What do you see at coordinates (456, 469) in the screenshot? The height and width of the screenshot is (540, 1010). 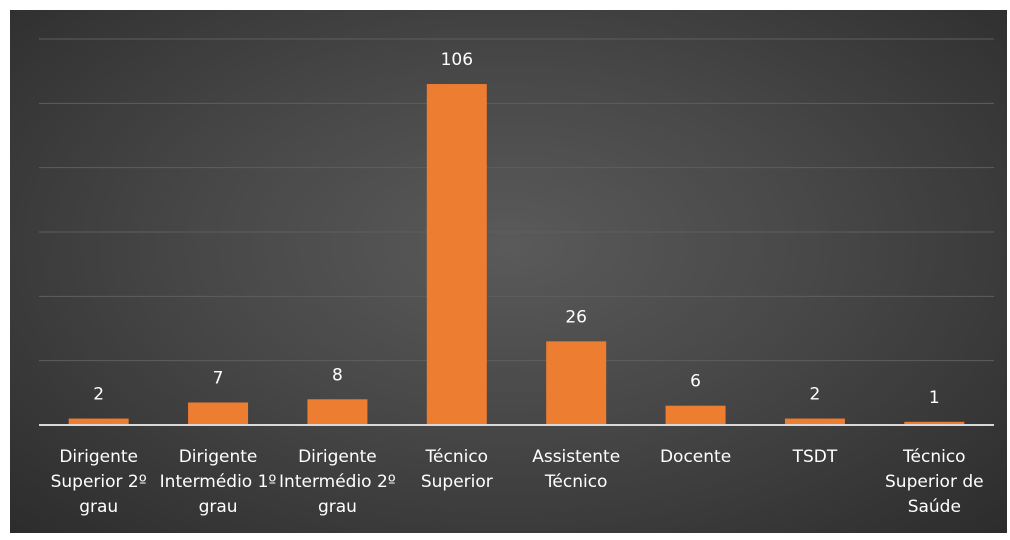 I see `x-tick-label: Técnico Superior` at bounding box center [456, 469].